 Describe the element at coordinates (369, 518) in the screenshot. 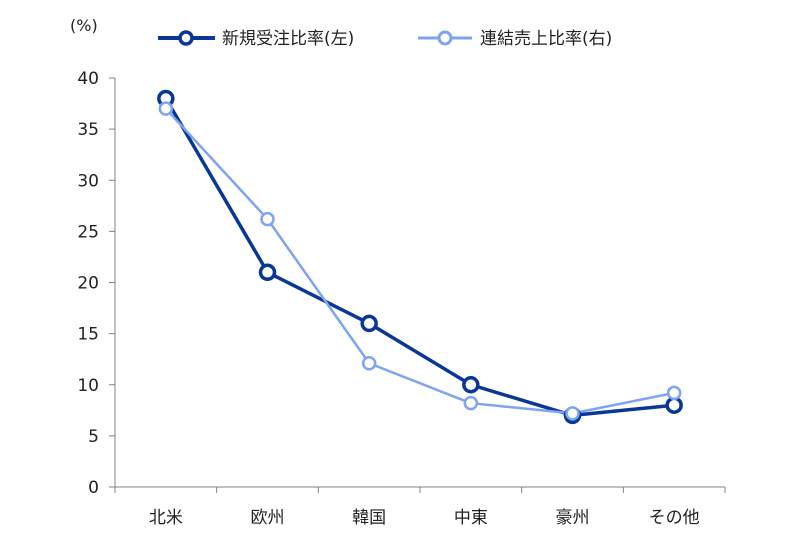

I see `x-tick-label: 韓国` at that location.